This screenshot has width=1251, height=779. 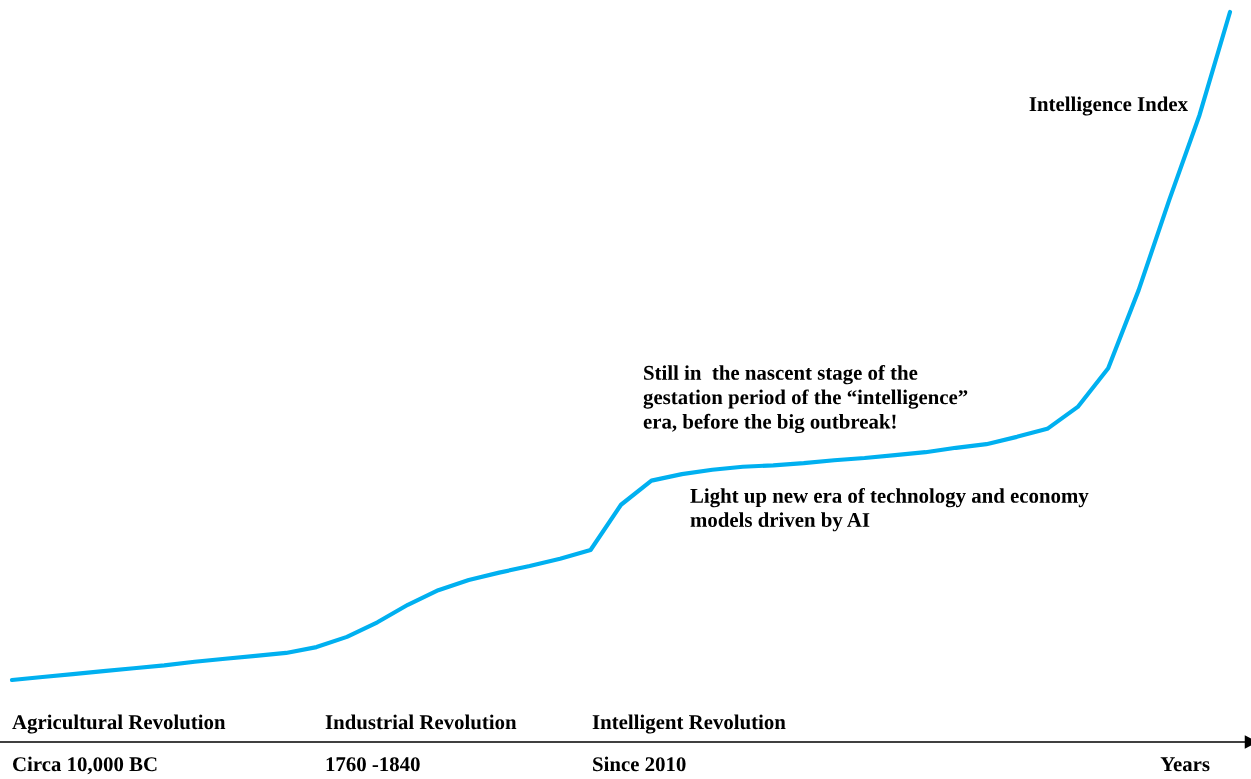 I want to click on annotation: Agricultural Revolution, so click(x=119, y=724).